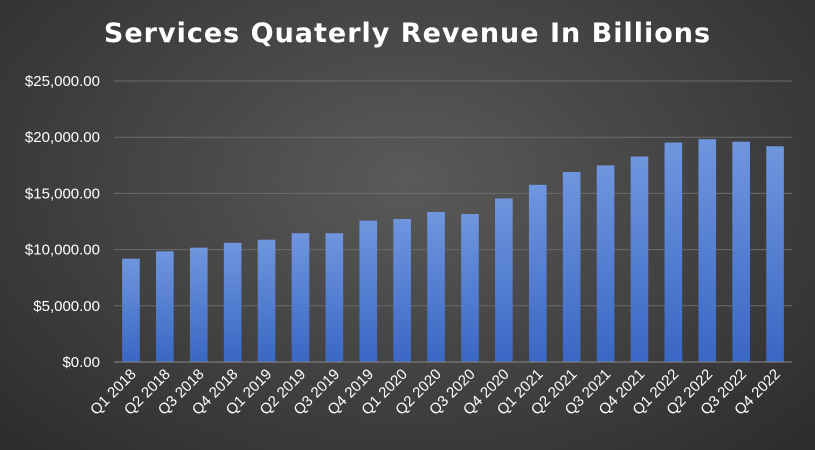  Describe the element at coordinates (62, 250) in the screenshot. I see `y-tick-label: $10,000.00` at that location.